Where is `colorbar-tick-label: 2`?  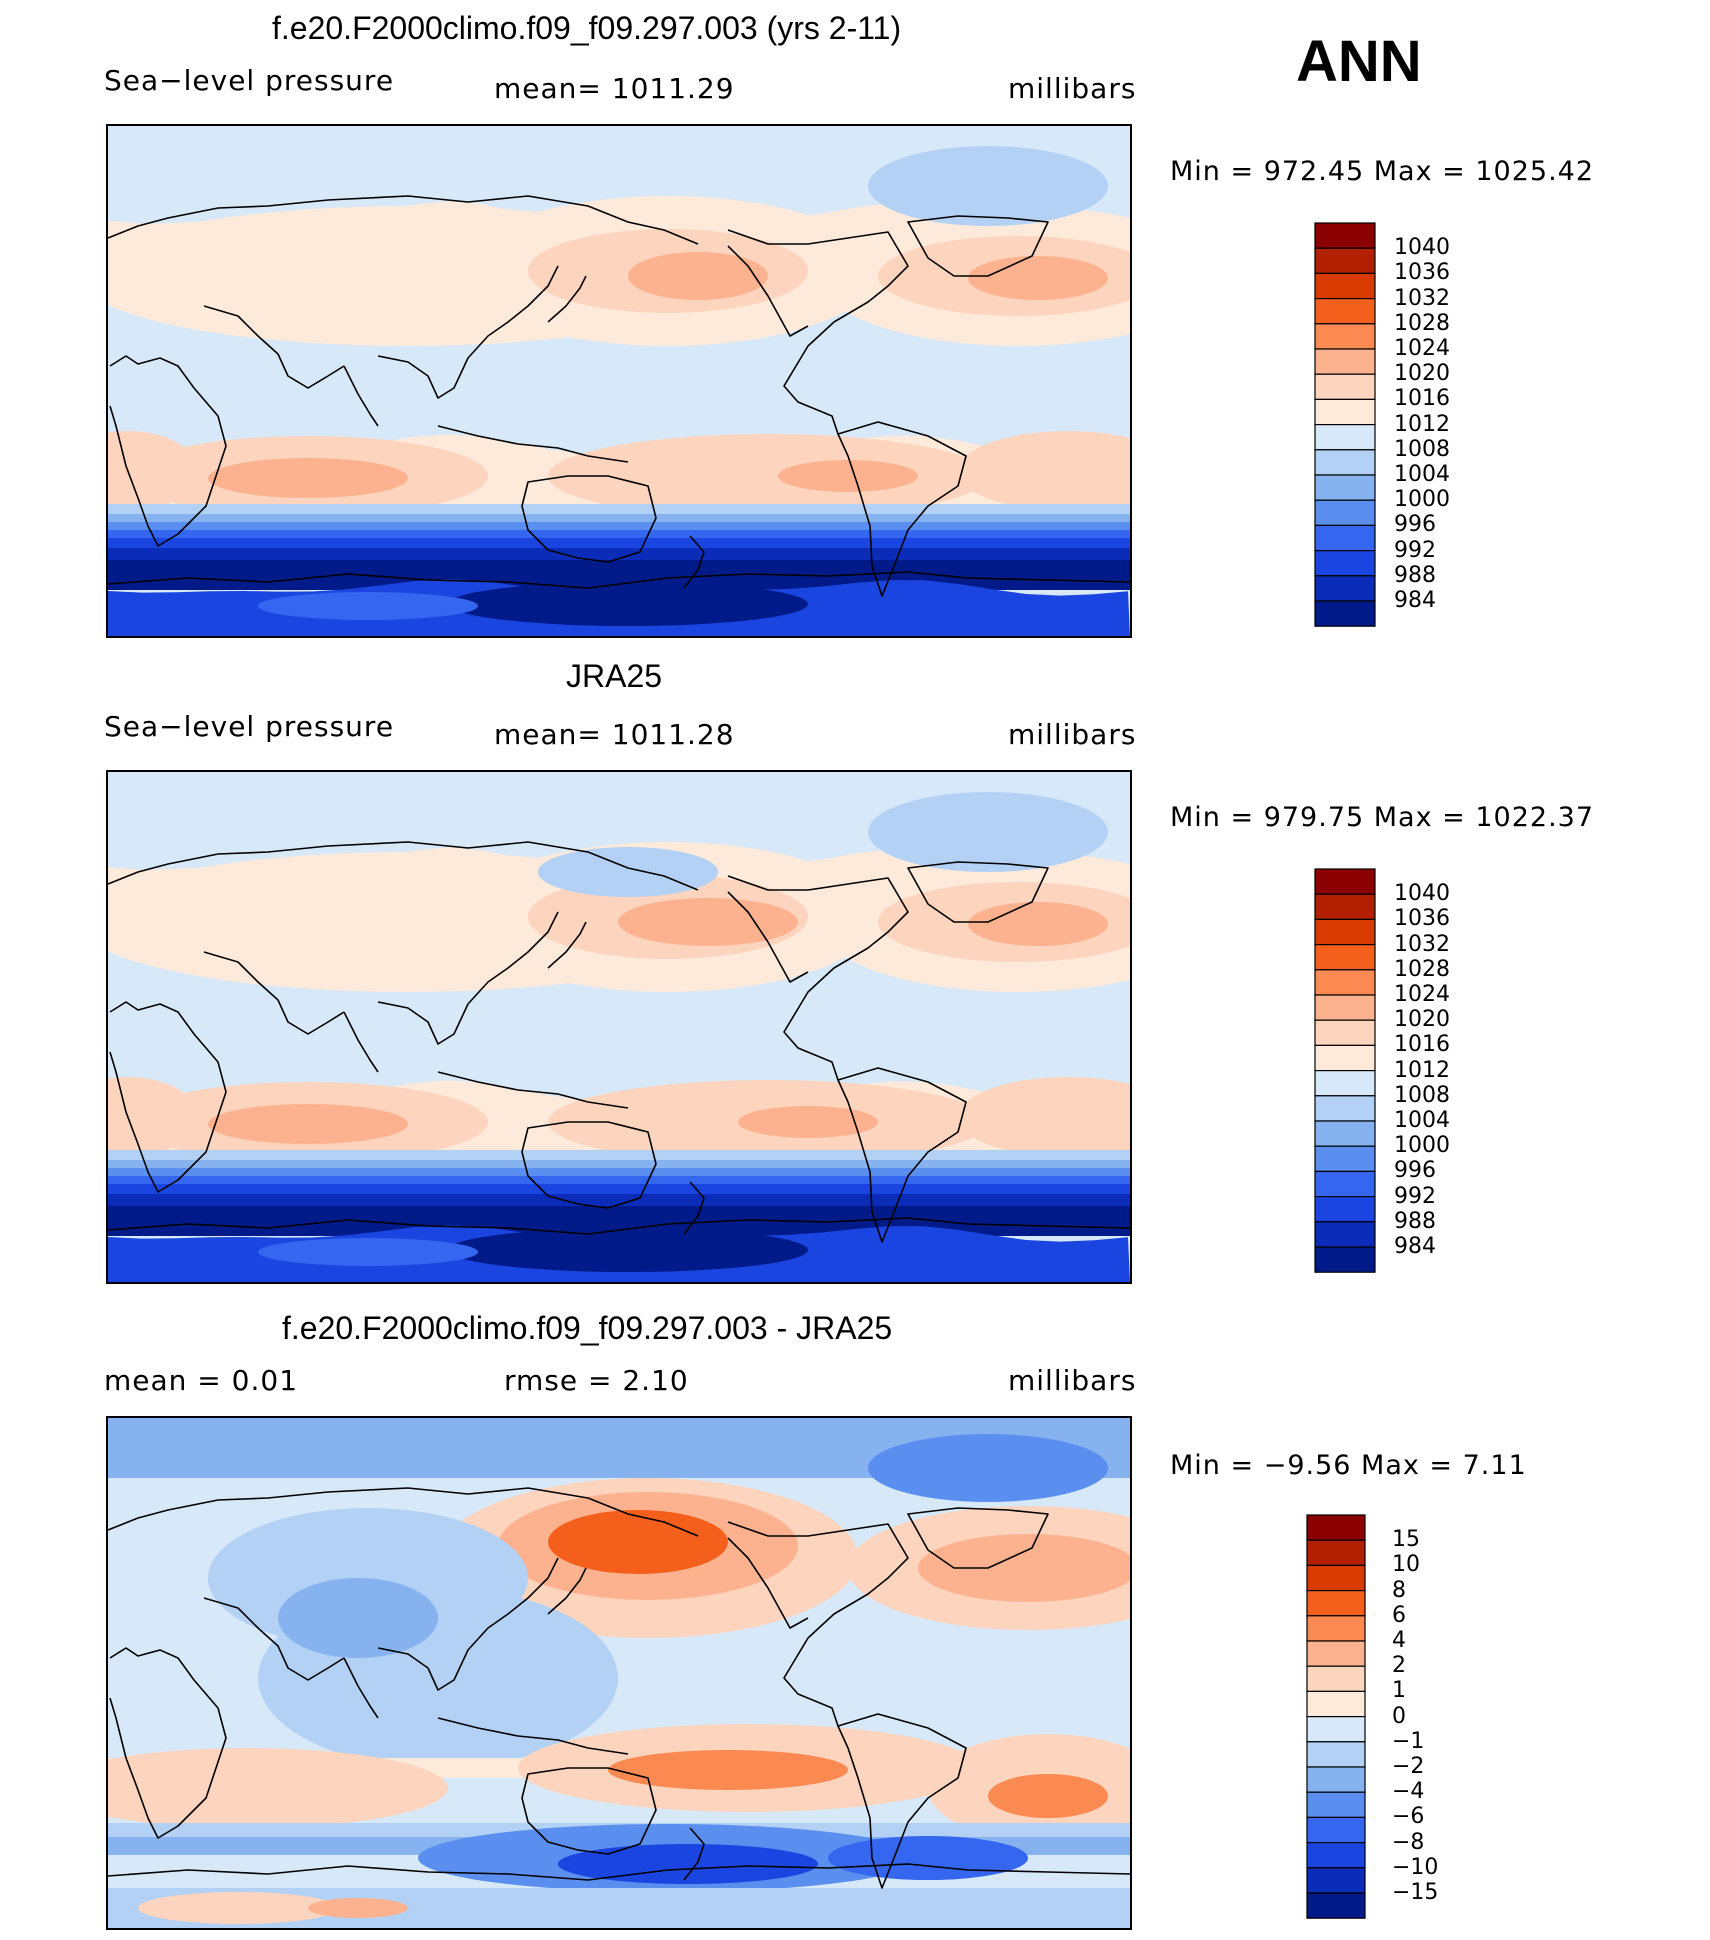
colorbar-tick-label: 2 is located at coordinates (1399, 1666).